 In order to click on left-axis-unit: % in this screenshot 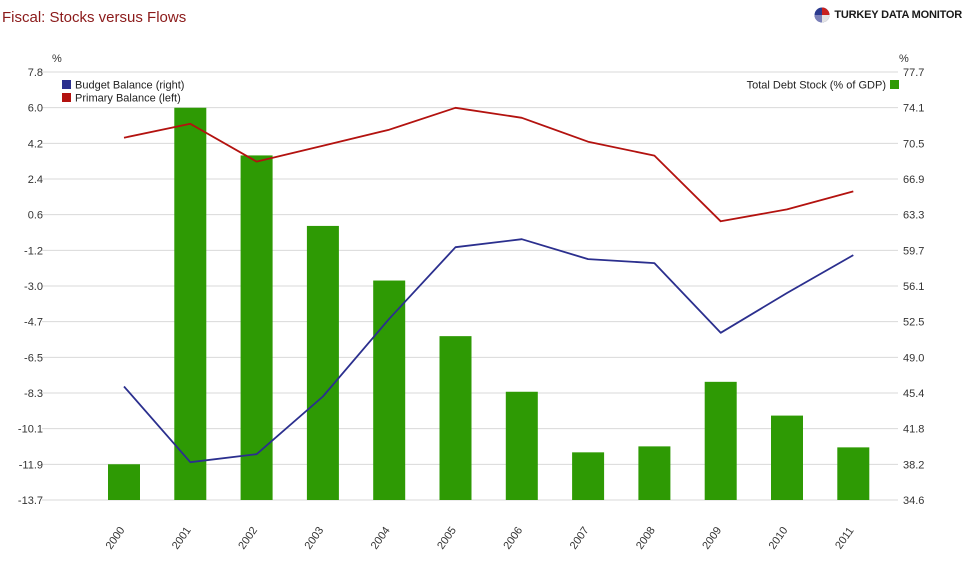, I will do `click(57, 59)`.